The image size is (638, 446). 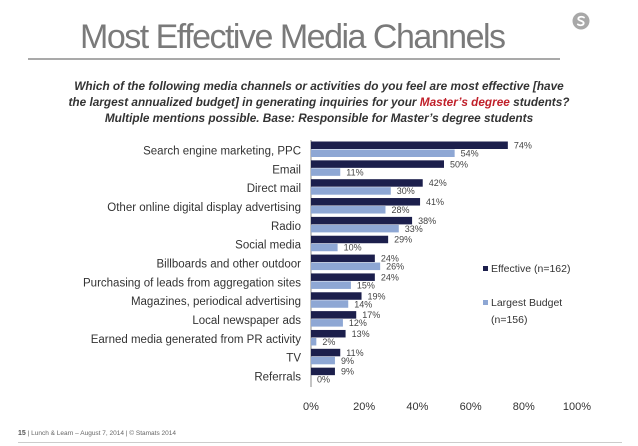 What do you see at coordinates (216, 302) in the screenshot?
I see `category-label: Magazines, periodical advertising` at bounding box center [216, 302].